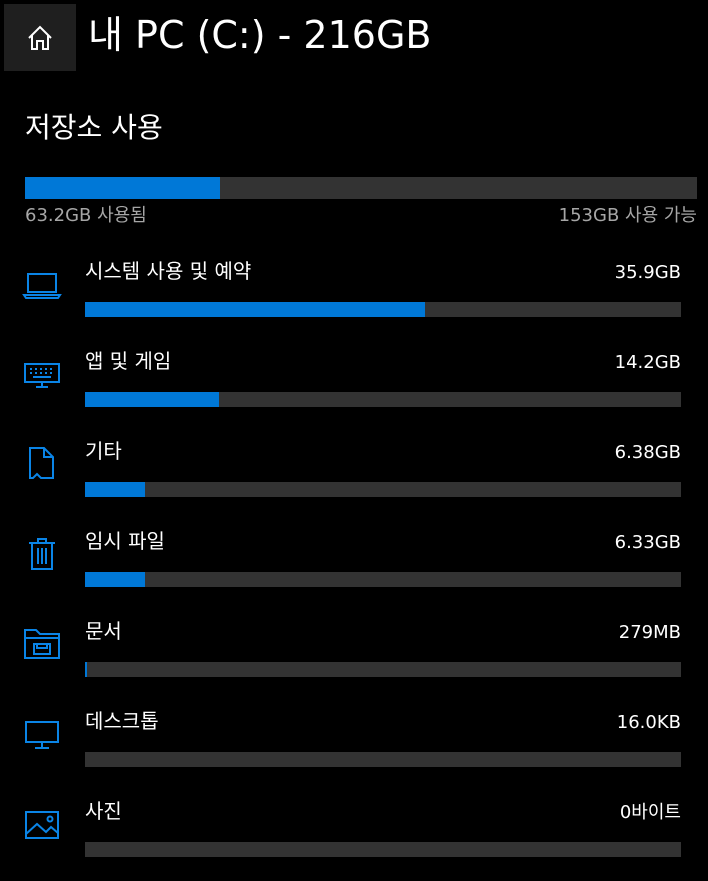 Image resolution: width=708 pixels, height=881 pixels. I want to click on trash-icon, so click(42, 554).